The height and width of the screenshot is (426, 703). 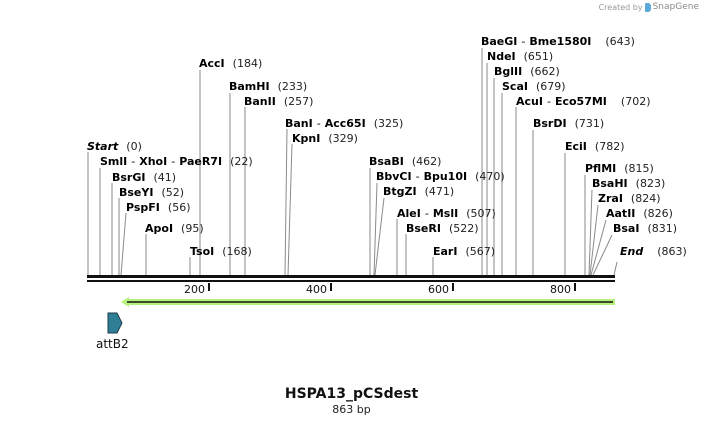 What do you see at coordinates (129, 177) in the screenshot?
I see `site-name: BsrGI` at bounding box center [129, 177].